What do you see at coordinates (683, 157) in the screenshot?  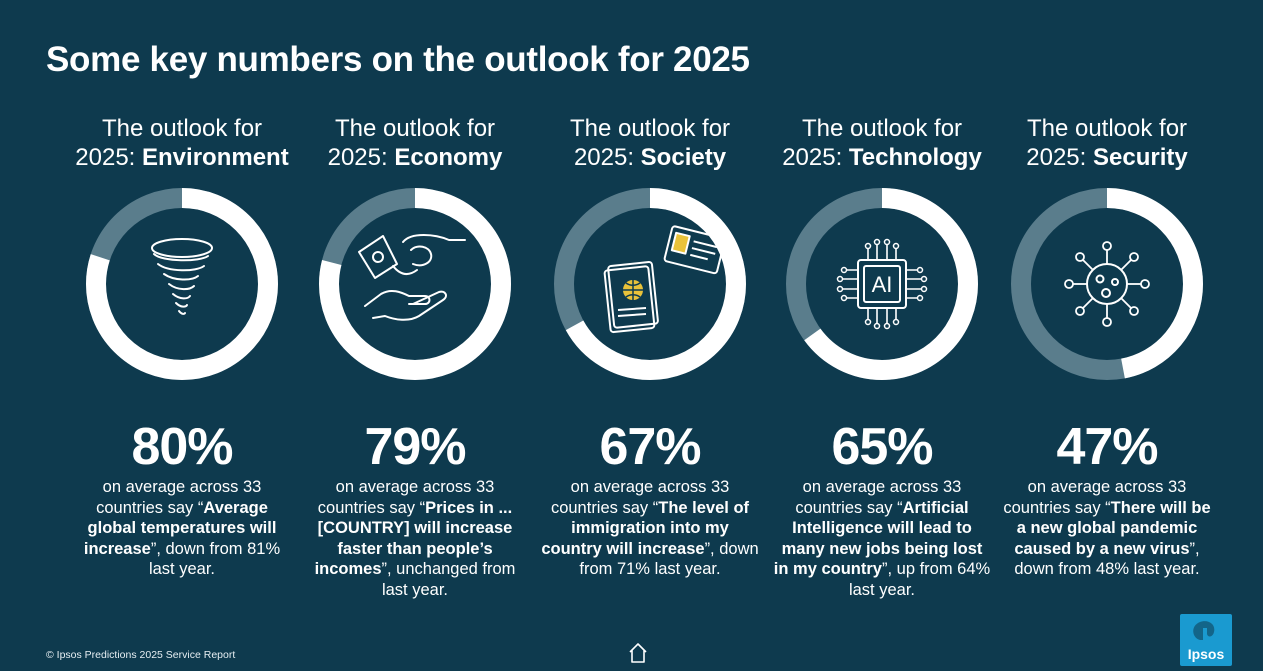 I see `heading-category-text: Society` at bounding box center [683, 157].